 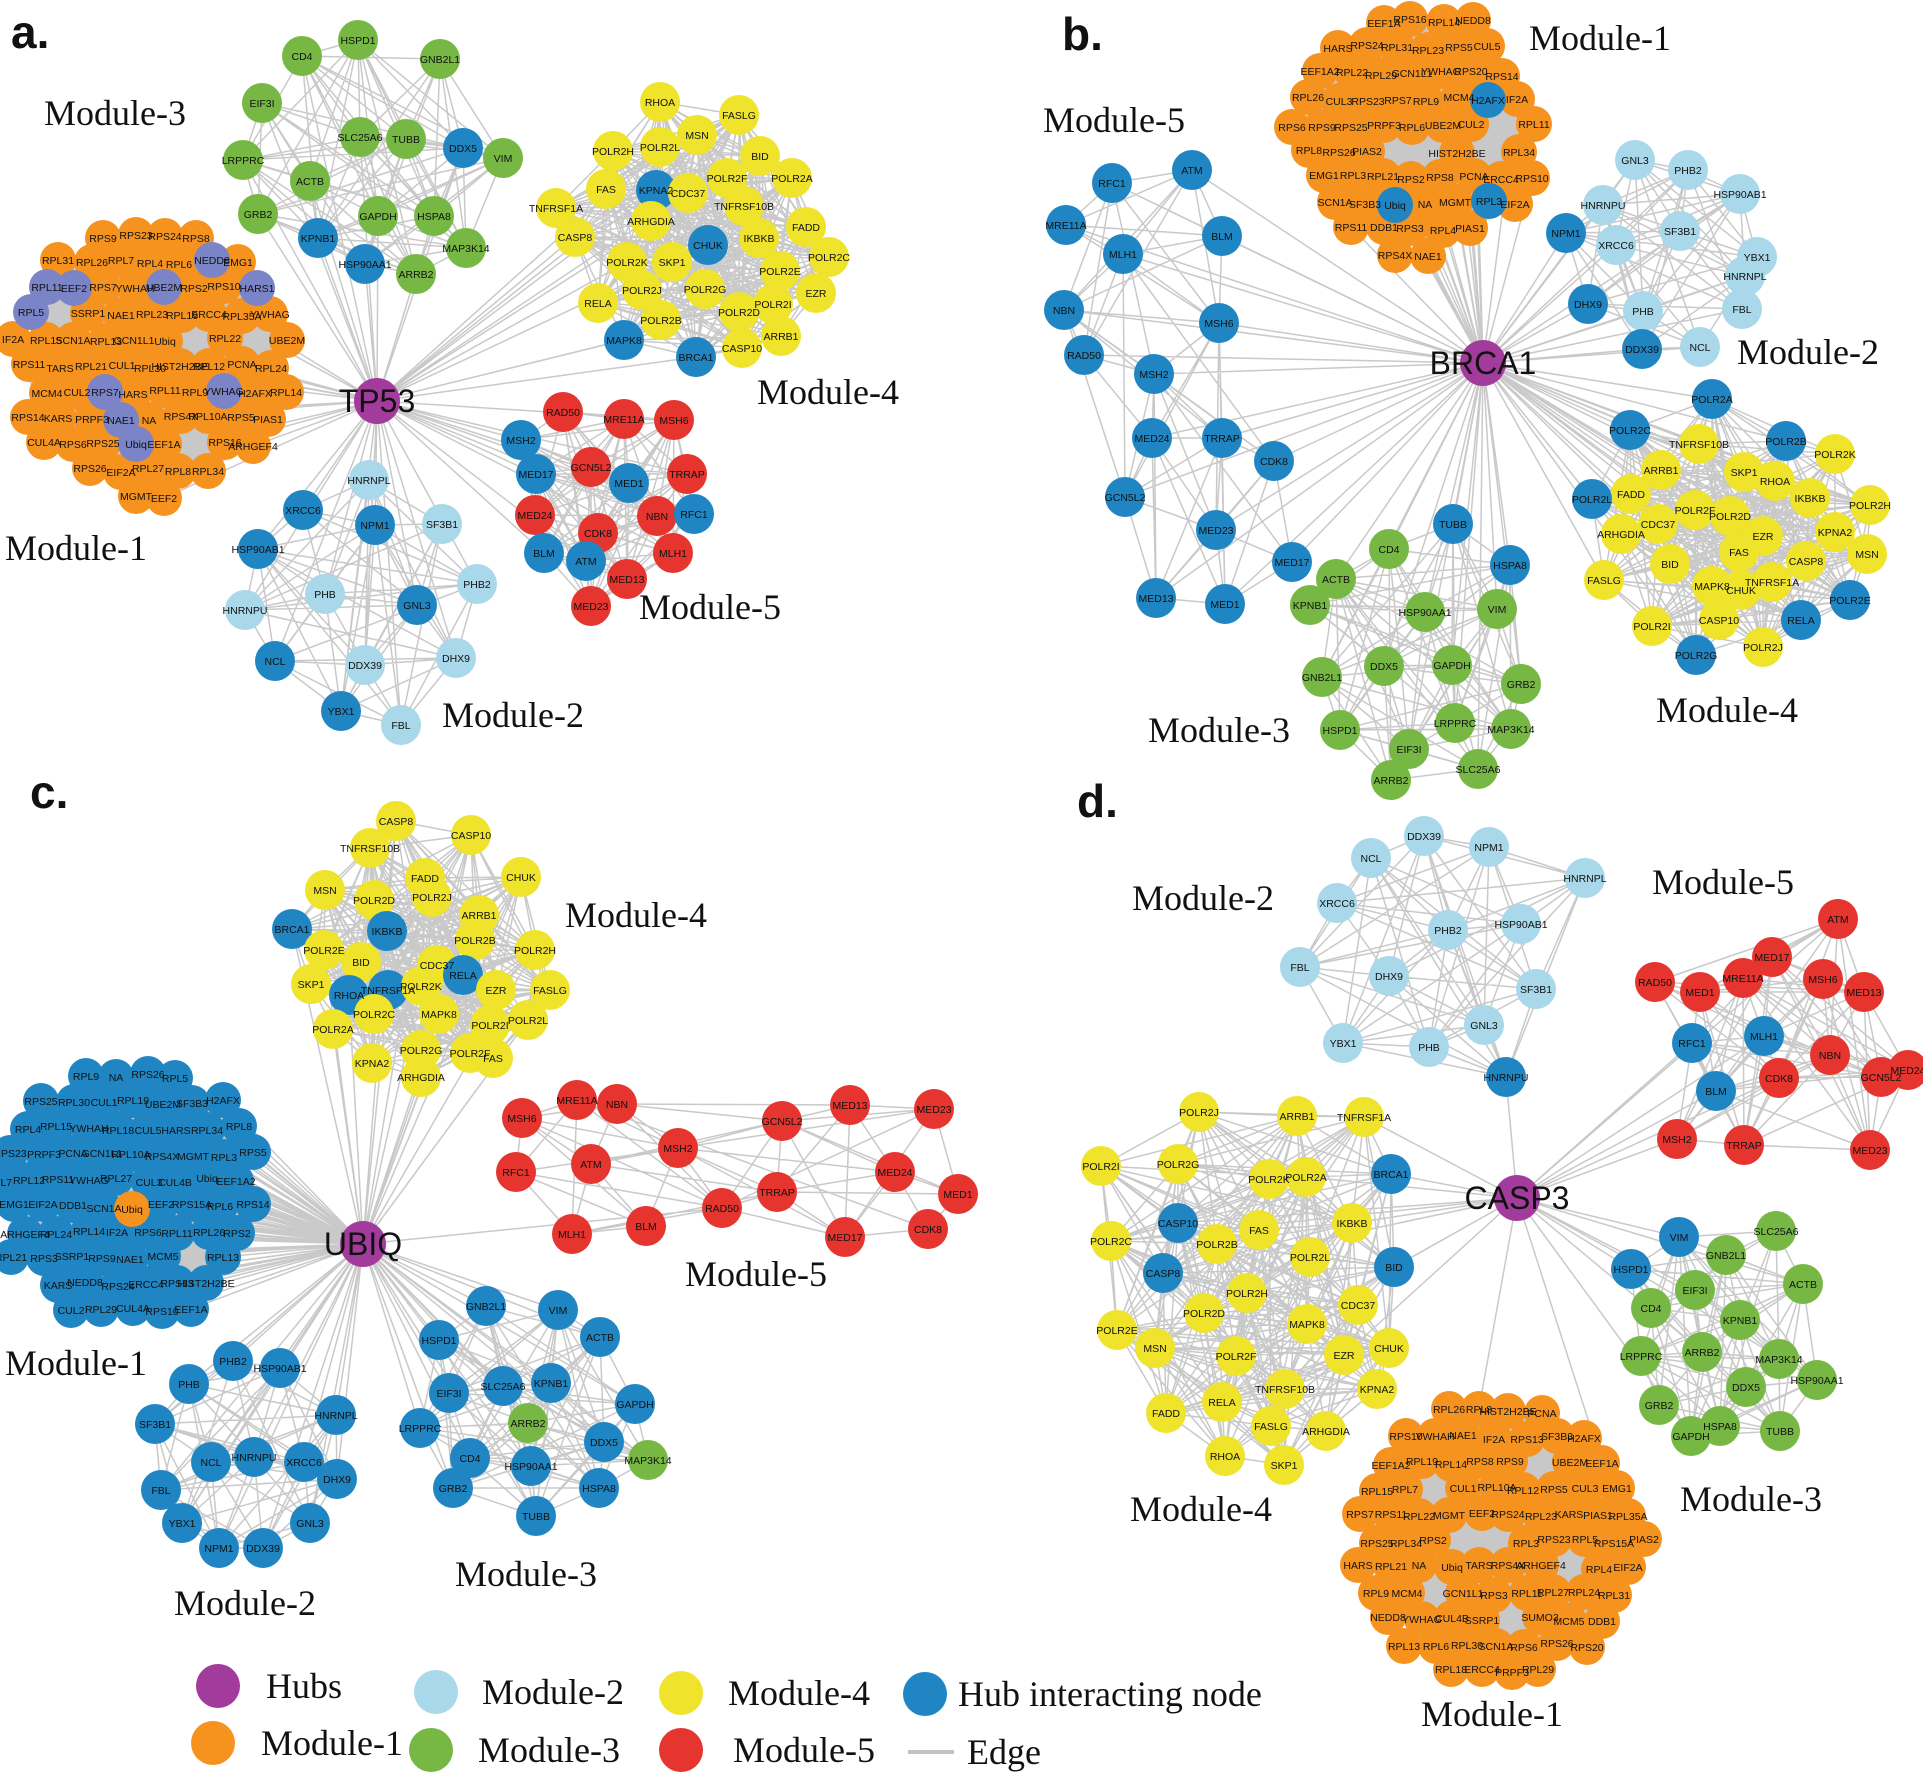 I want to click on svg-text: NAE1, so click(x=121, y=421).